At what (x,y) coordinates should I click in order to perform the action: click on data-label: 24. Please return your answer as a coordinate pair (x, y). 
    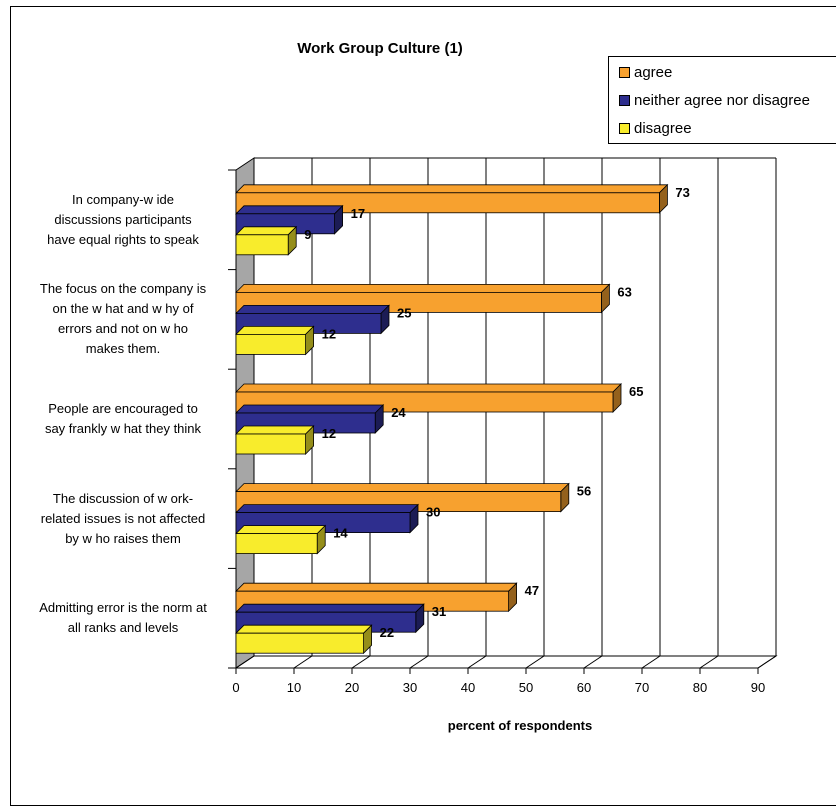
    Looking at the image, I should click on (398, 412).